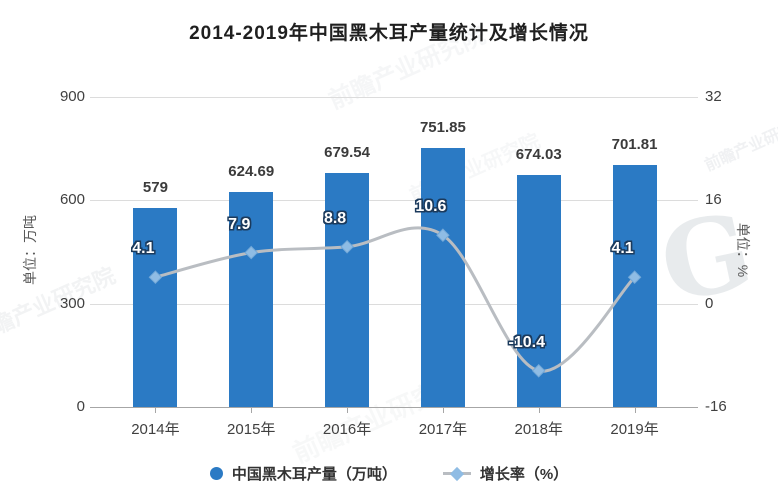 This screenshot has width=778, height=502. I want to click on legend-item-growth-rate-label: 增长率（%）, so click(524, 474).